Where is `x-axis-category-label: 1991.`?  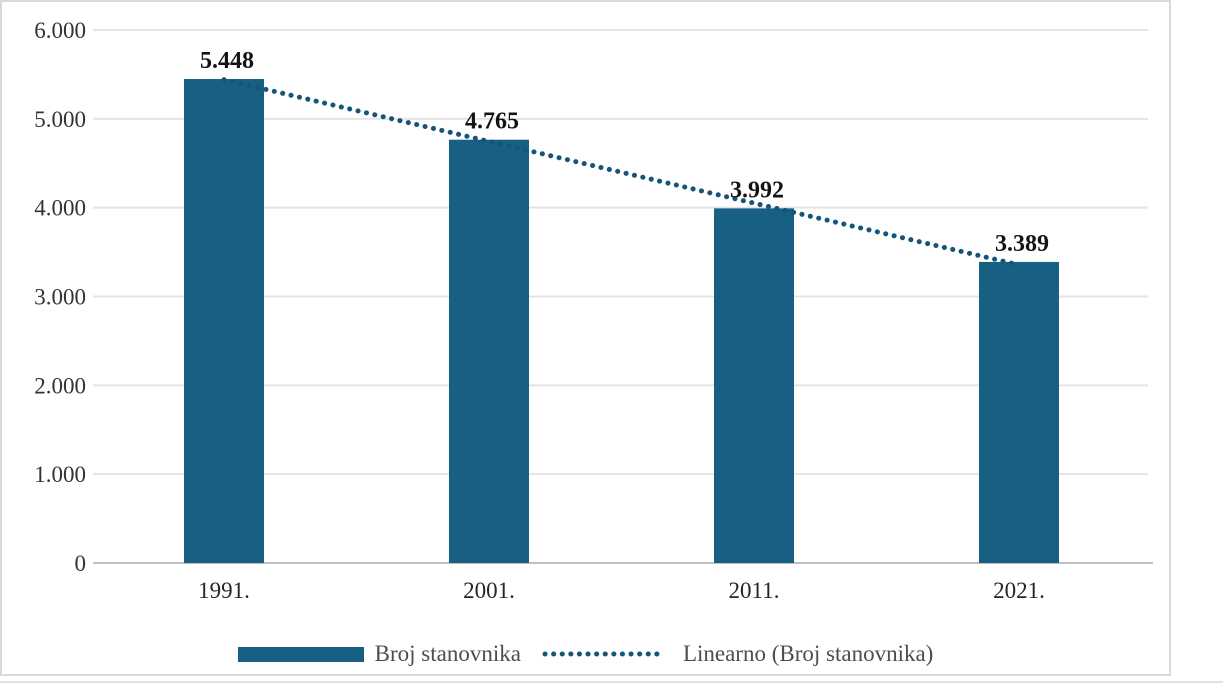 x-axis-category-label: 1991. is located at coordinates (224, 590).